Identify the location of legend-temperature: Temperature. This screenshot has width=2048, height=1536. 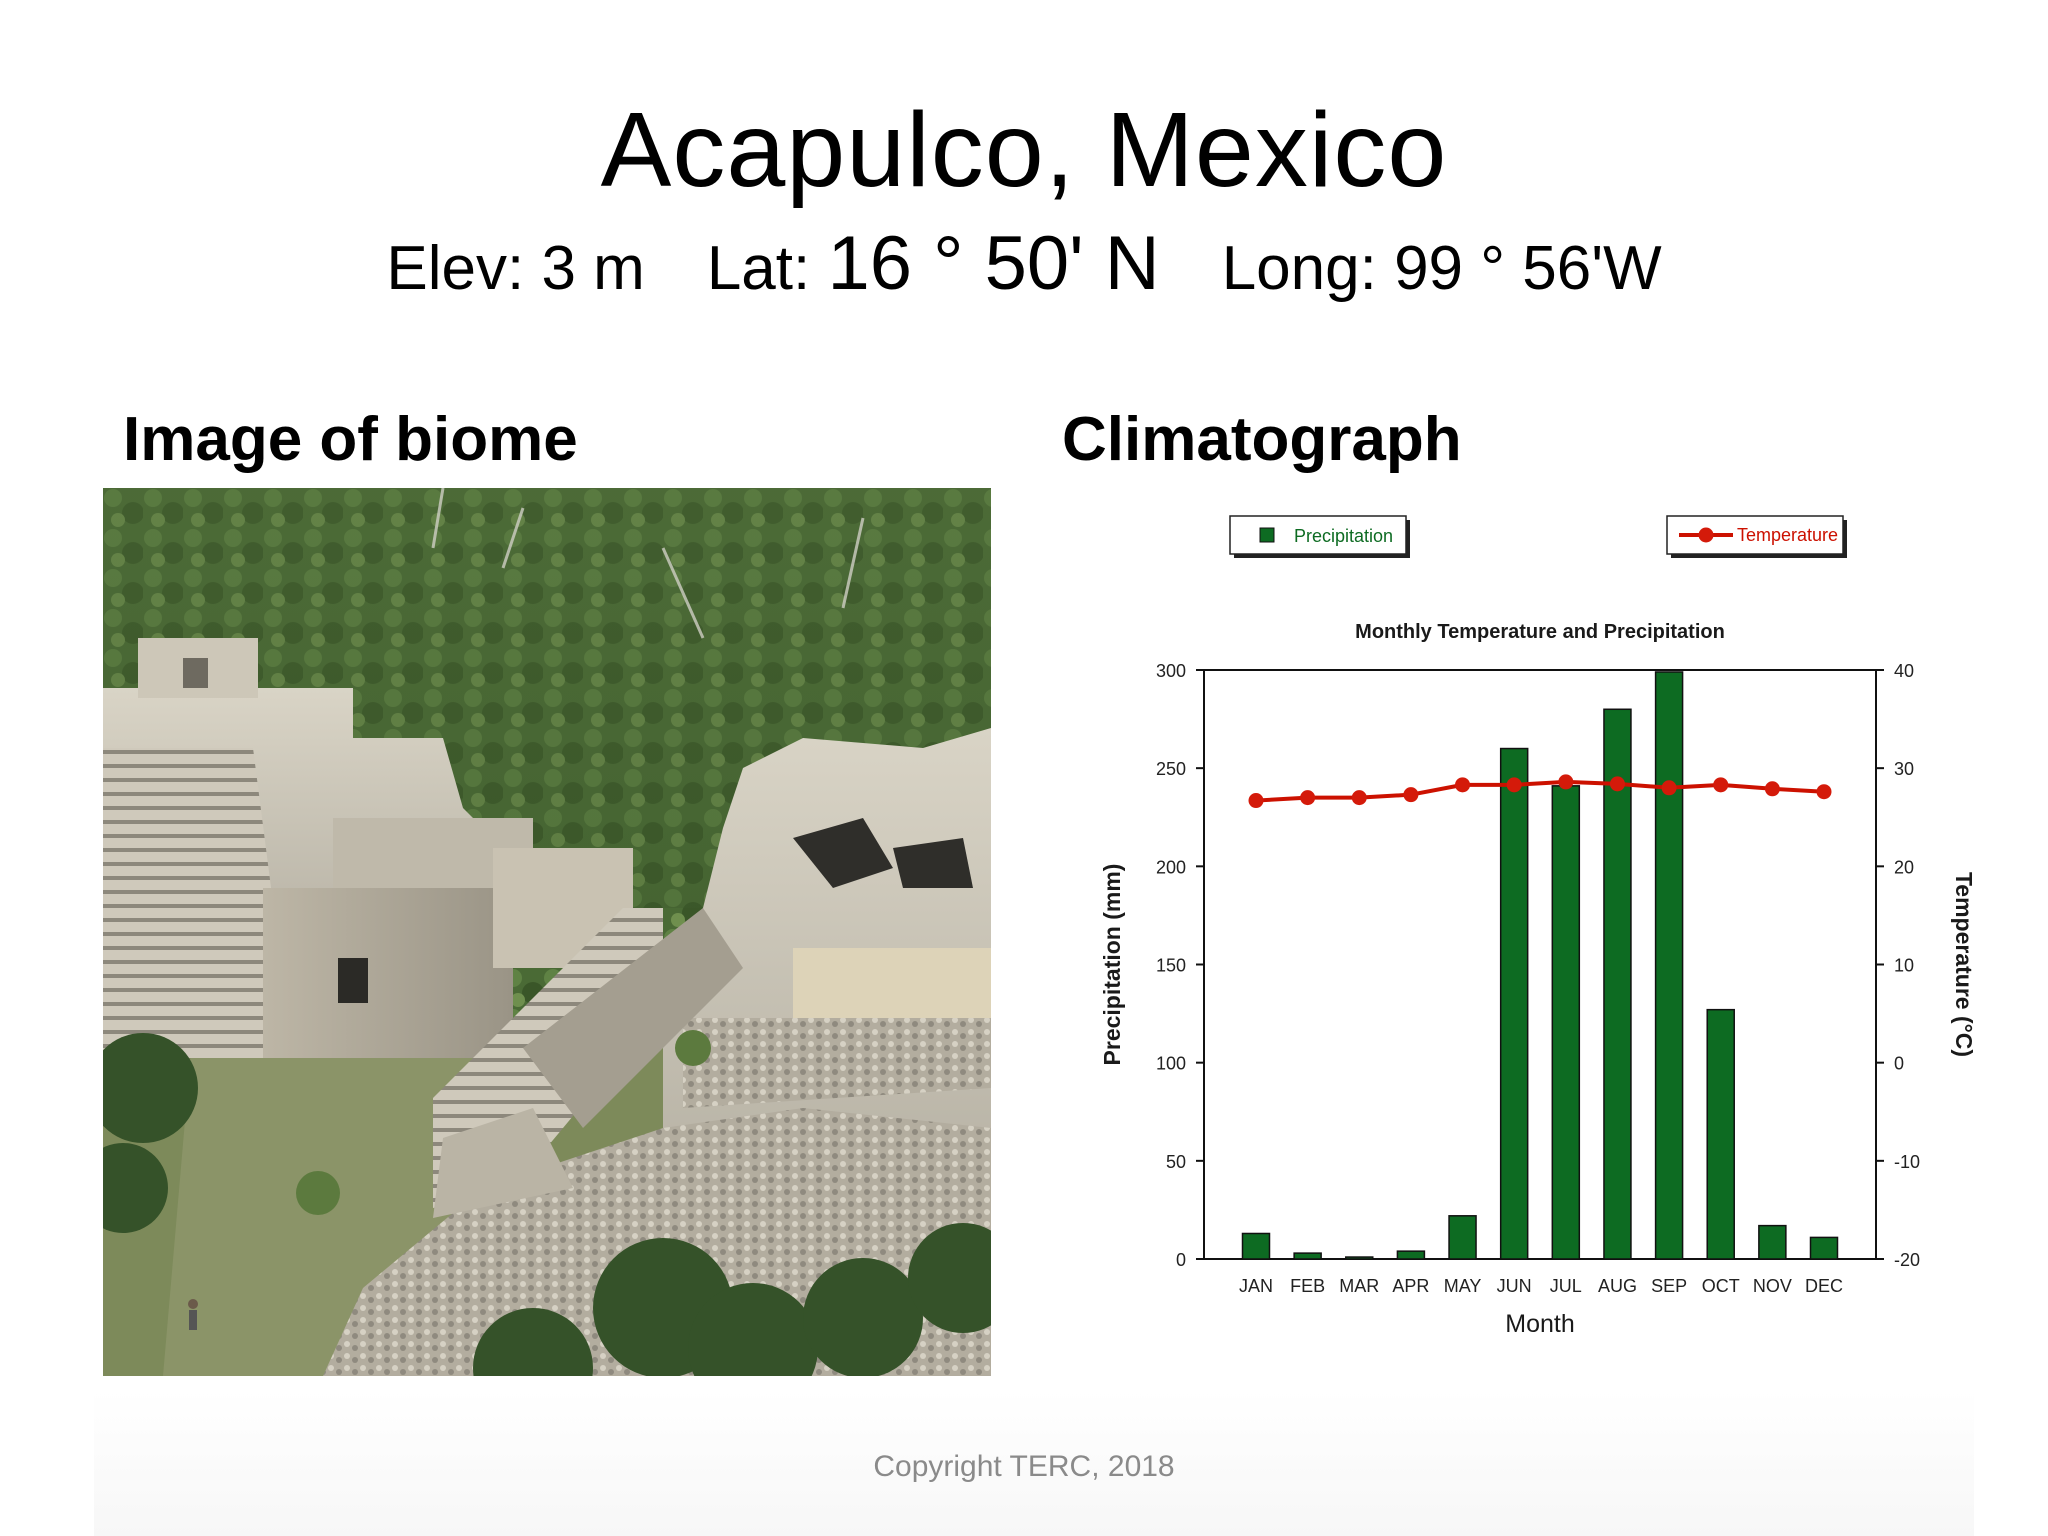
(1756, 536).